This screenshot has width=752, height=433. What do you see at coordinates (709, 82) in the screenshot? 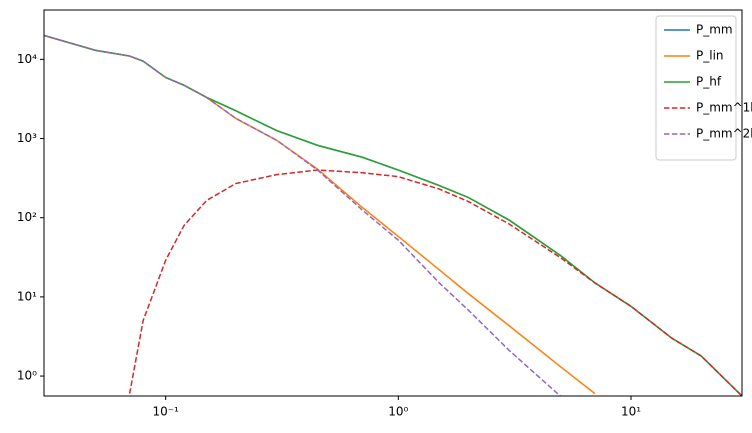
I see `legend-label: P_hf` at bounding box center [709, 82].